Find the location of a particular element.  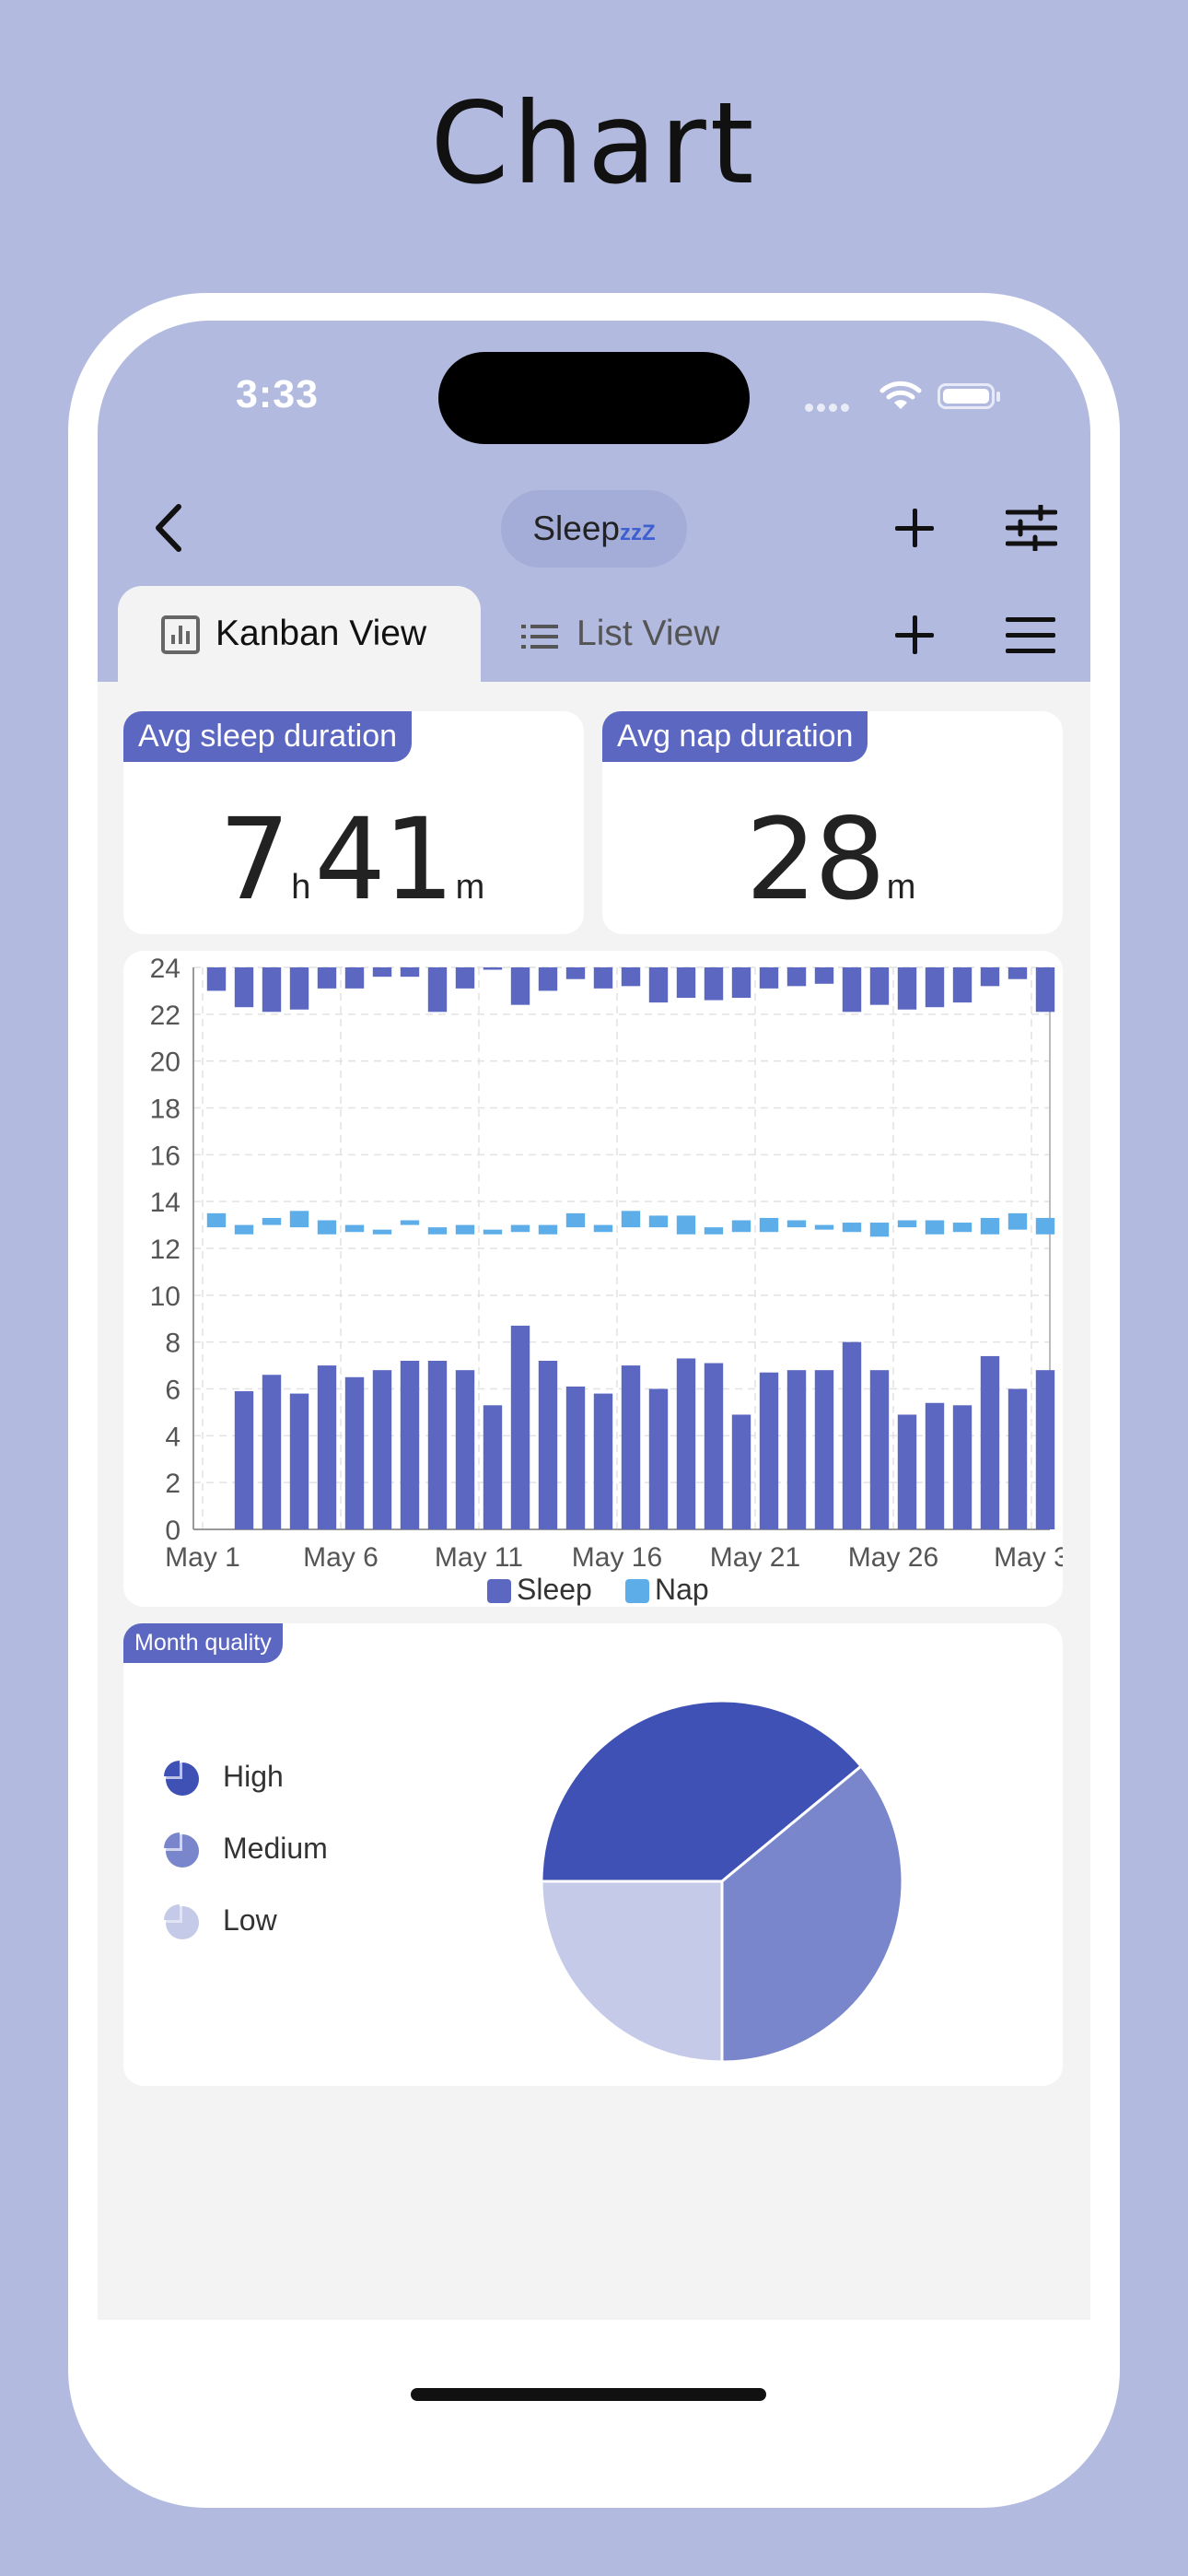

back-chevron-icon is located at coordinates (169, 528).